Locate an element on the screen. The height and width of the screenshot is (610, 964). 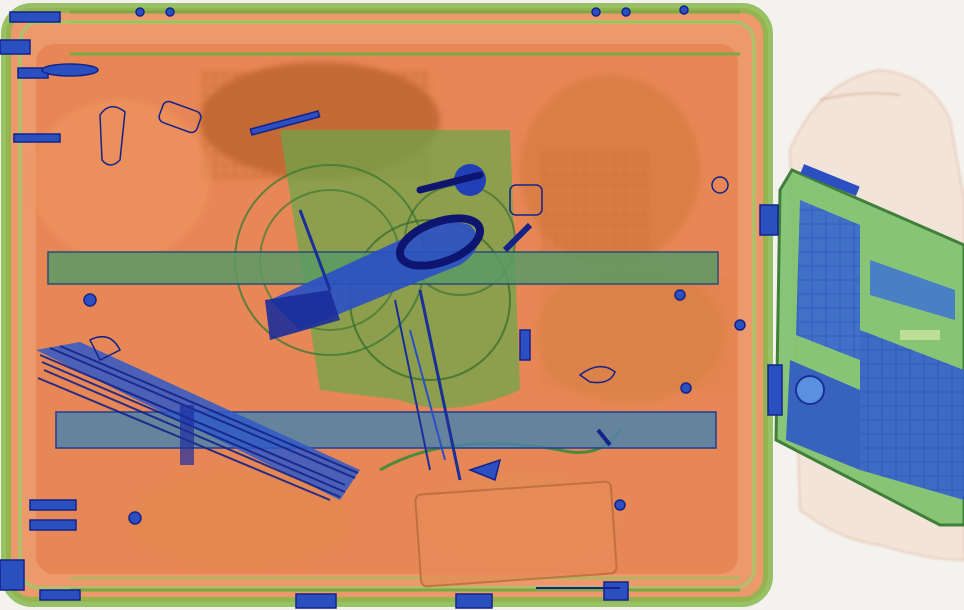
rods-bundle is located at coordinates (198, 421).